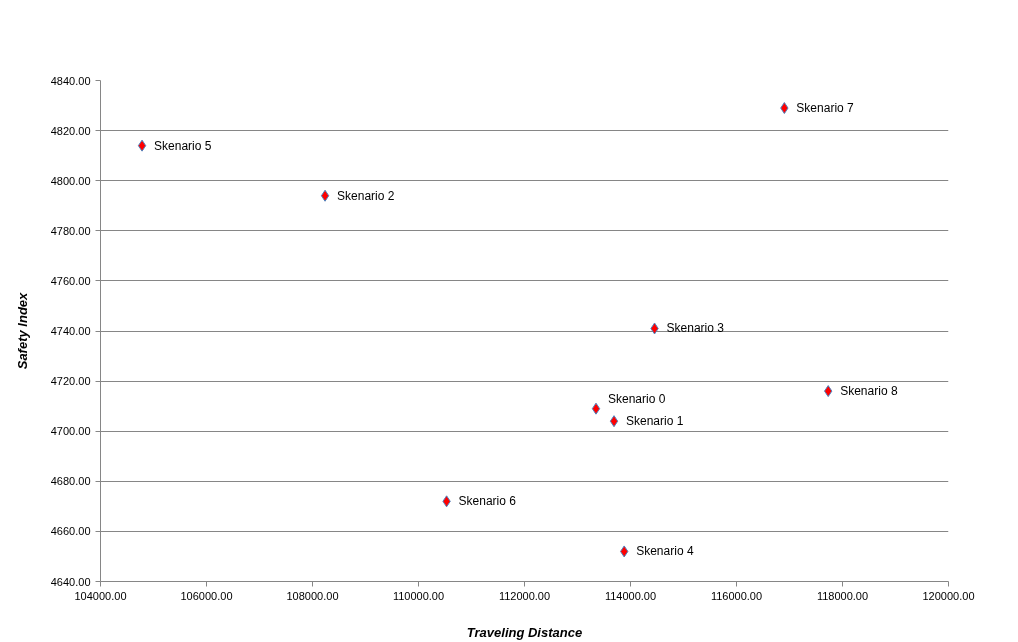  Describe the element at coordinates (100, 595) in the screenshot. I see `x-tick-label: 104000.00` at that location.